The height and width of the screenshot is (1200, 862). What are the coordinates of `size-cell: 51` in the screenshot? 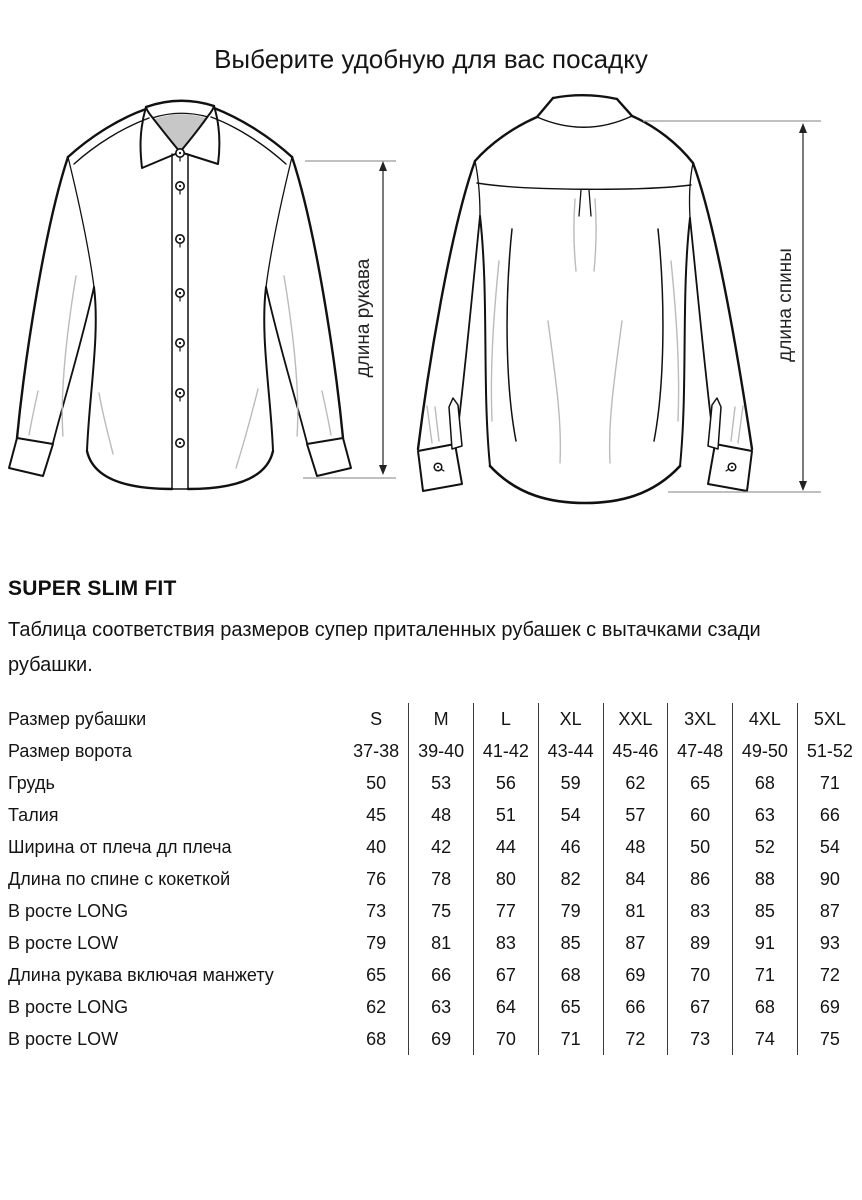 It's located at (506, 815).